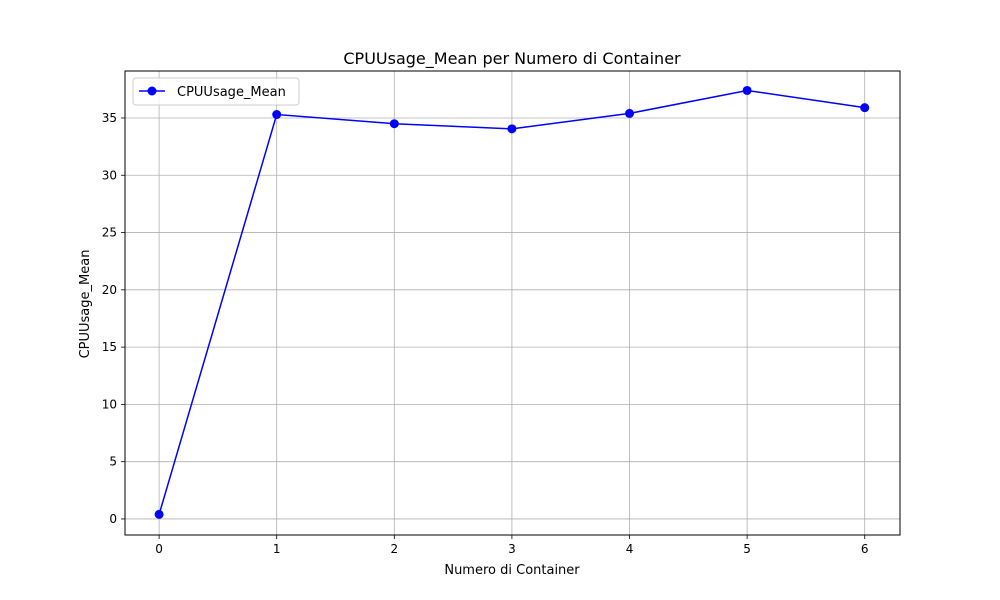 This screenshot has width=1000, height=600. What do you see at coordinates (231, 92) in the screenshot?
I see `legend-entry-label: CPUUsage_Mean` at bounding box center [231, 92].